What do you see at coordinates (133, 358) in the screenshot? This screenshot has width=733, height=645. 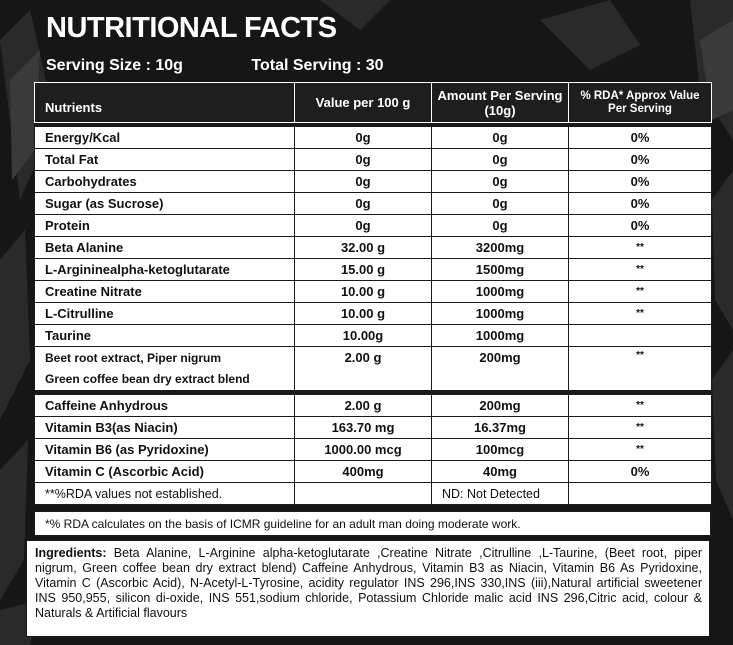 I see `nutrient-name-line: Beet root extract, Piper nigrum` at bounding box center [133, 358].